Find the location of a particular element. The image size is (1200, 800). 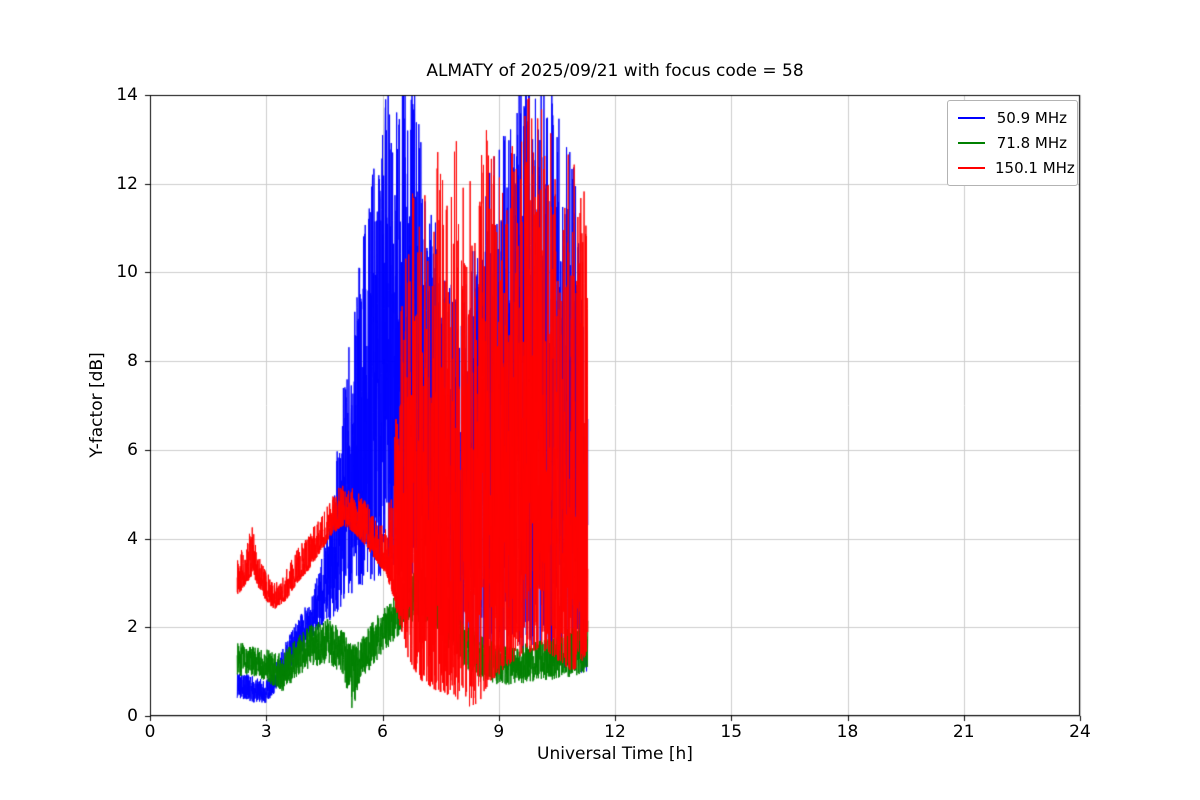

x-tick-label: 18 is located at coordinates (847, 732).